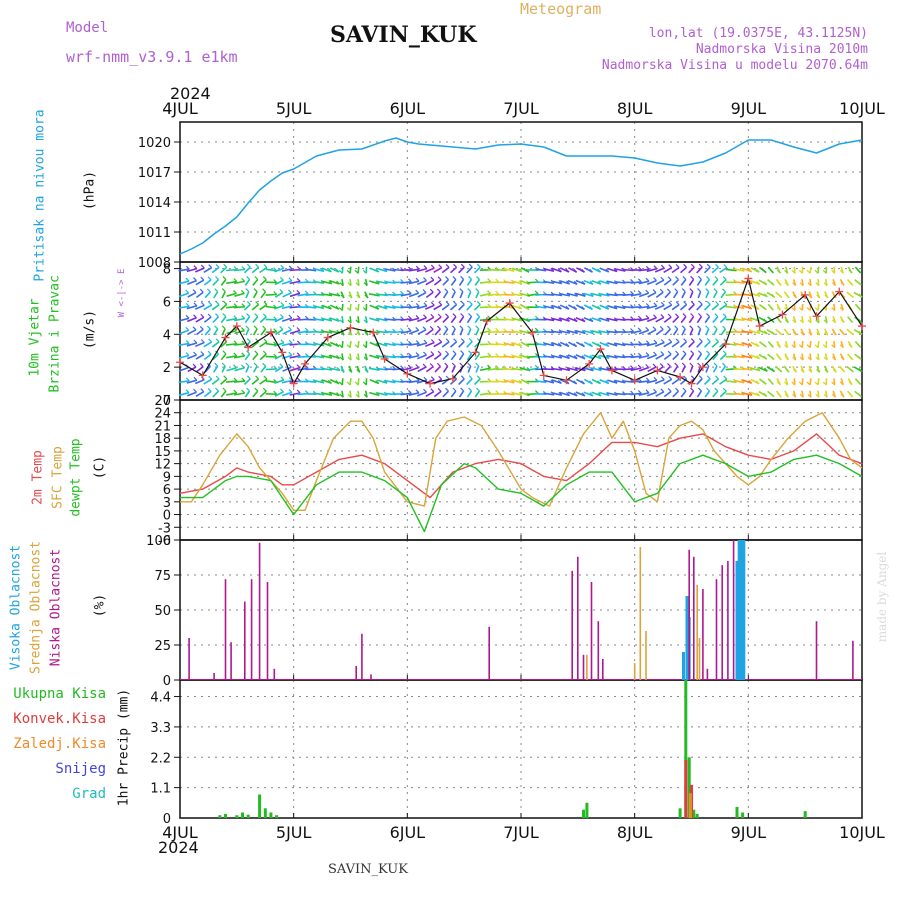  What do you see at coordinates (646, 655) in the screenshot?
I see `mid-cloud-bar` at bounding box center [646, 655].